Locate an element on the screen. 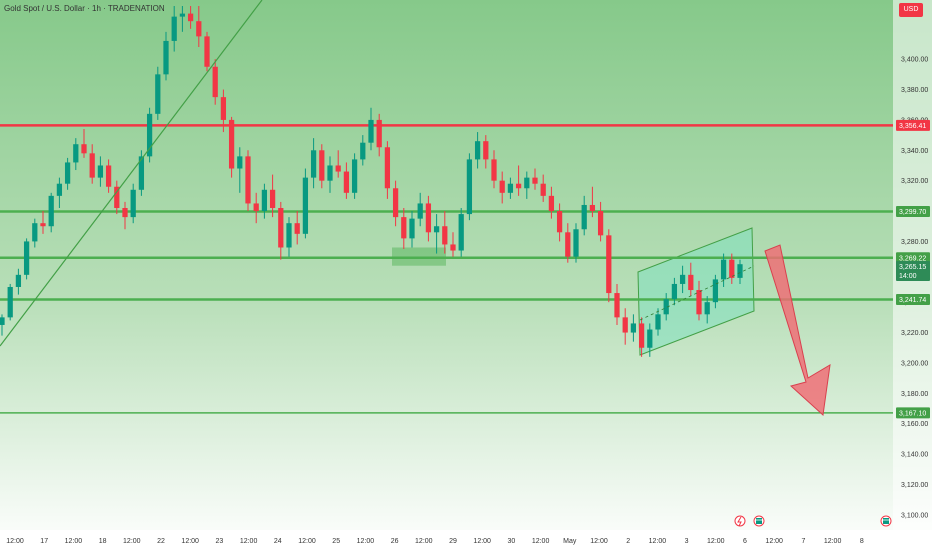  price-tick-label: 3,340.00 is located at coordinates (914, 151).